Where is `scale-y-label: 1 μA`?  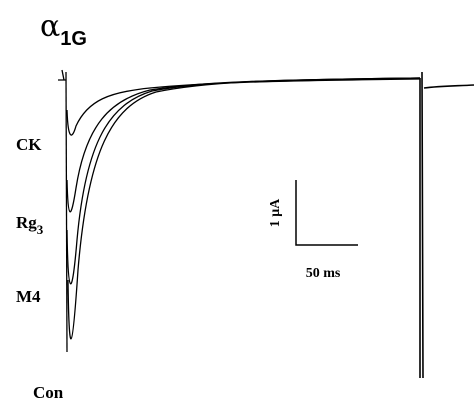 scale-y-label: 1 μA is located at coordinates (275, 212).